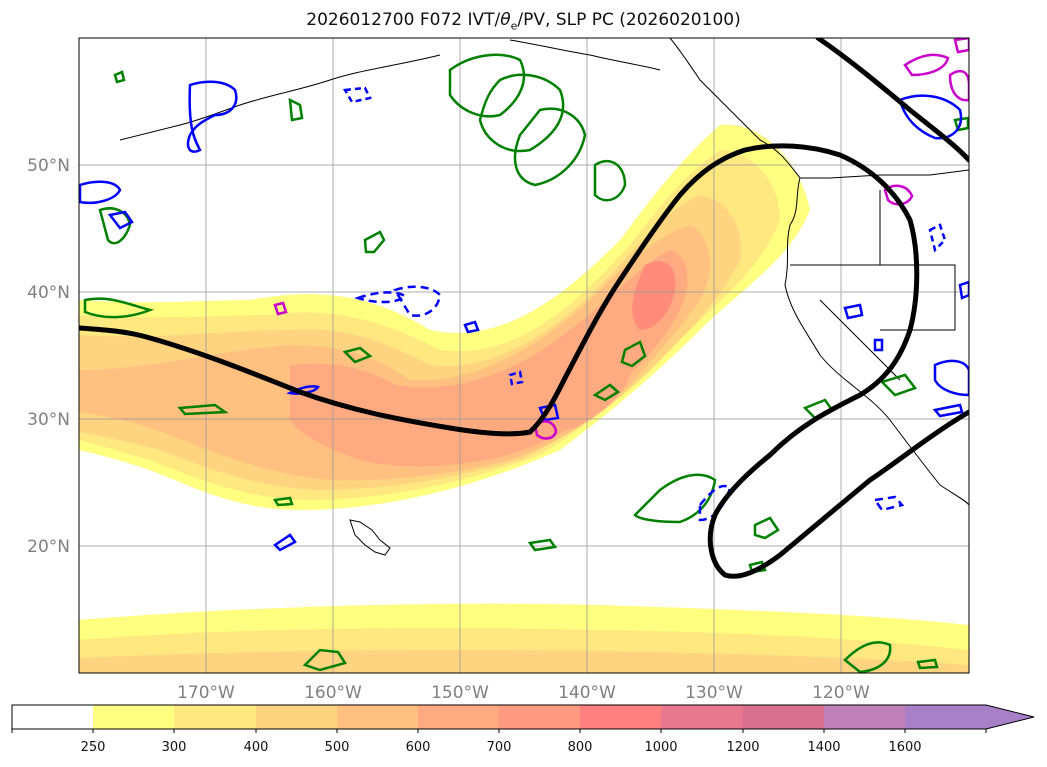  What do you see at coordinates (333, 693) in the screenshot?
I see `lon-label: 160°W` at bounding box center [333, 693].